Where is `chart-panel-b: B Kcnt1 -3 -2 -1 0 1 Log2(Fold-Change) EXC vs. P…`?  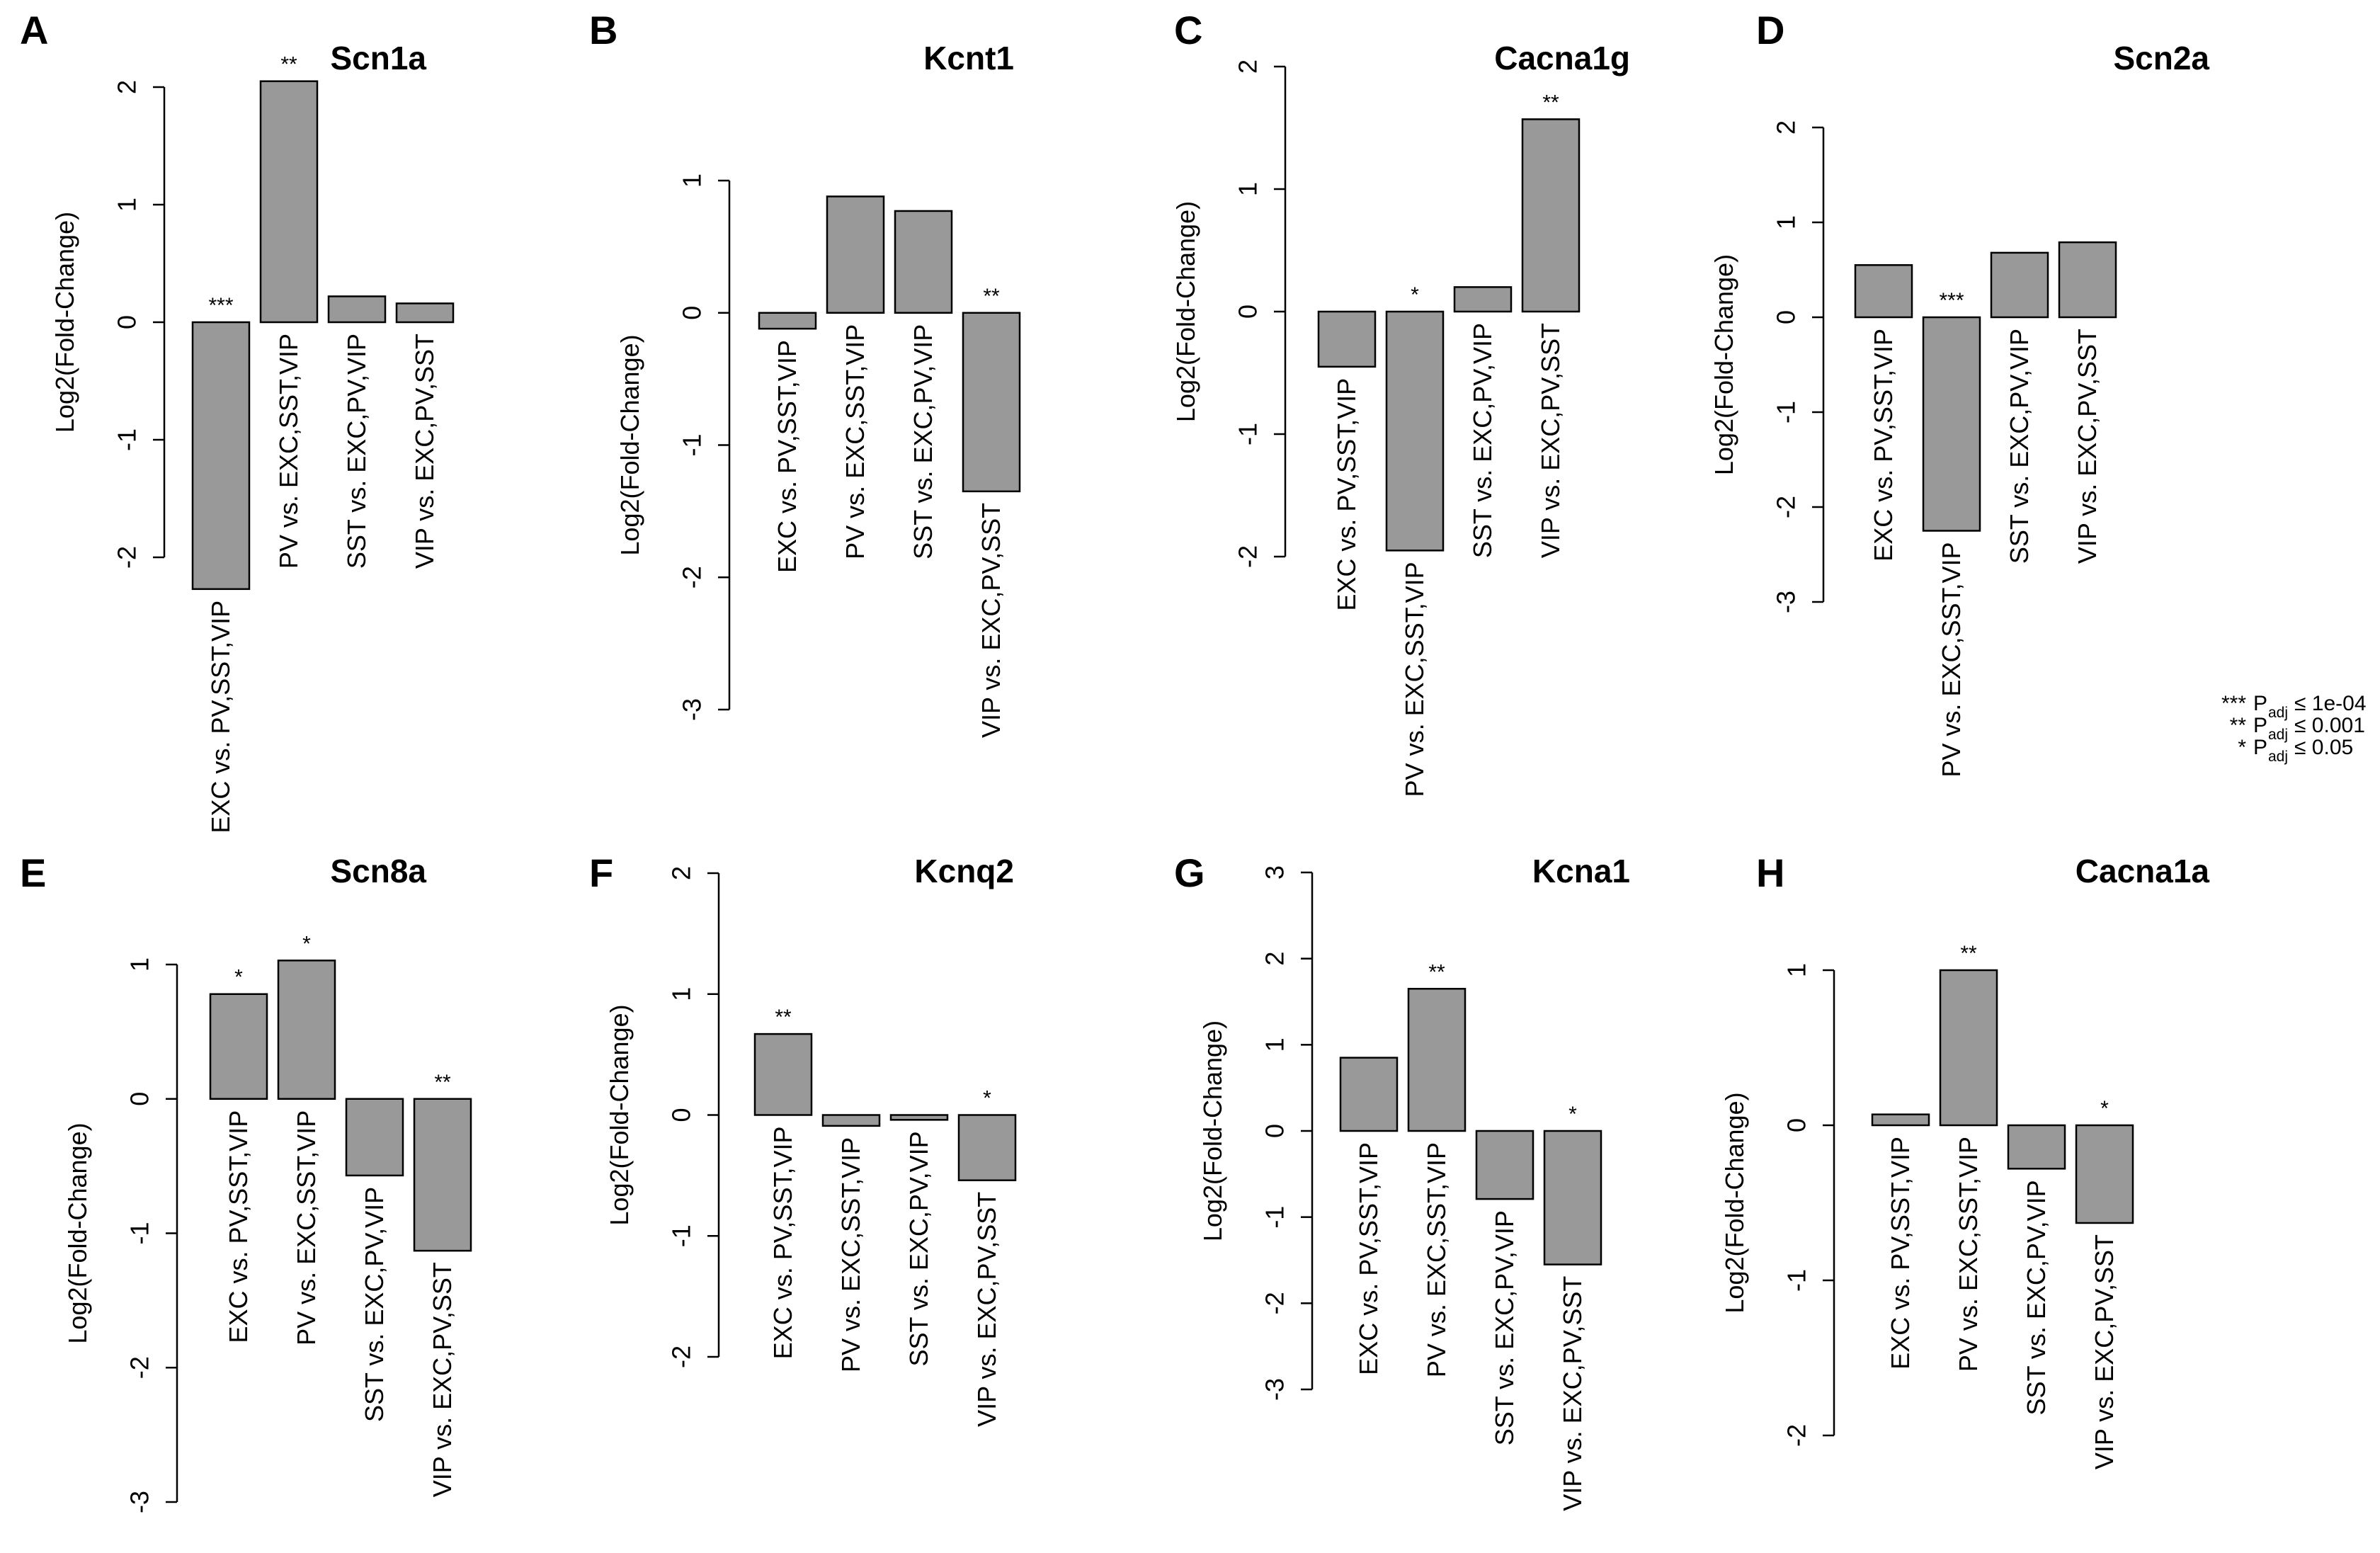
chart-panel-b: B Kcnt1 -3 -2 -1 0 1 Log2(Fold-Change) EXC vs. P… is located at coordinates (805, 373).